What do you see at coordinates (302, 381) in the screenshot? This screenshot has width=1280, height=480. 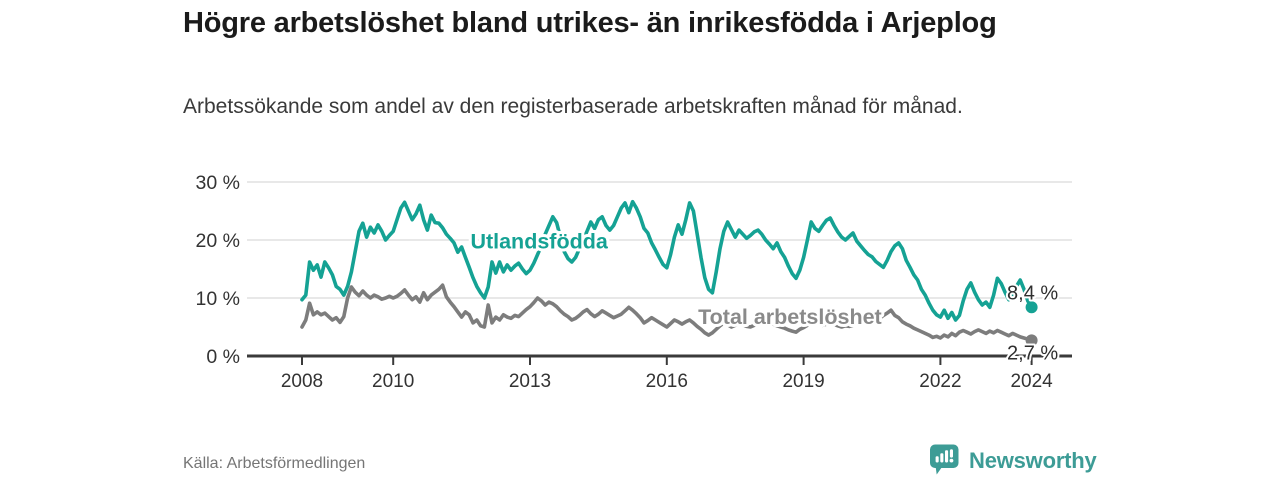 I see `x-axis-label-2008: 2008` at bounding box center [302, 381].